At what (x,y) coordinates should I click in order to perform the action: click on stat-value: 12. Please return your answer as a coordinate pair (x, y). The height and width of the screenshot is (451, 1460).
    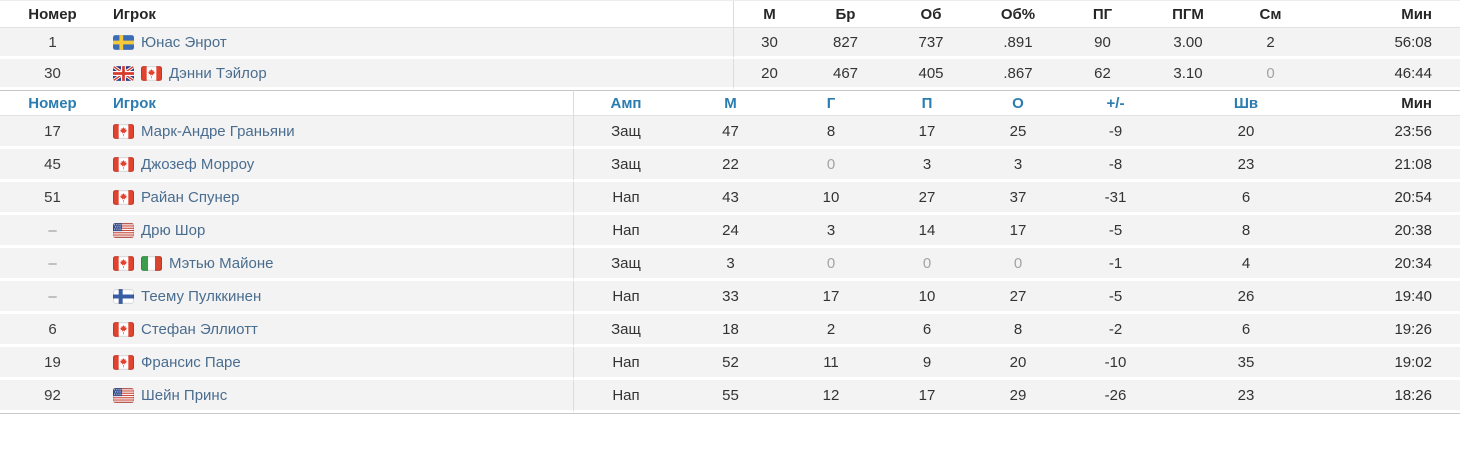
    Looking at the image, I should click on (831, 396).